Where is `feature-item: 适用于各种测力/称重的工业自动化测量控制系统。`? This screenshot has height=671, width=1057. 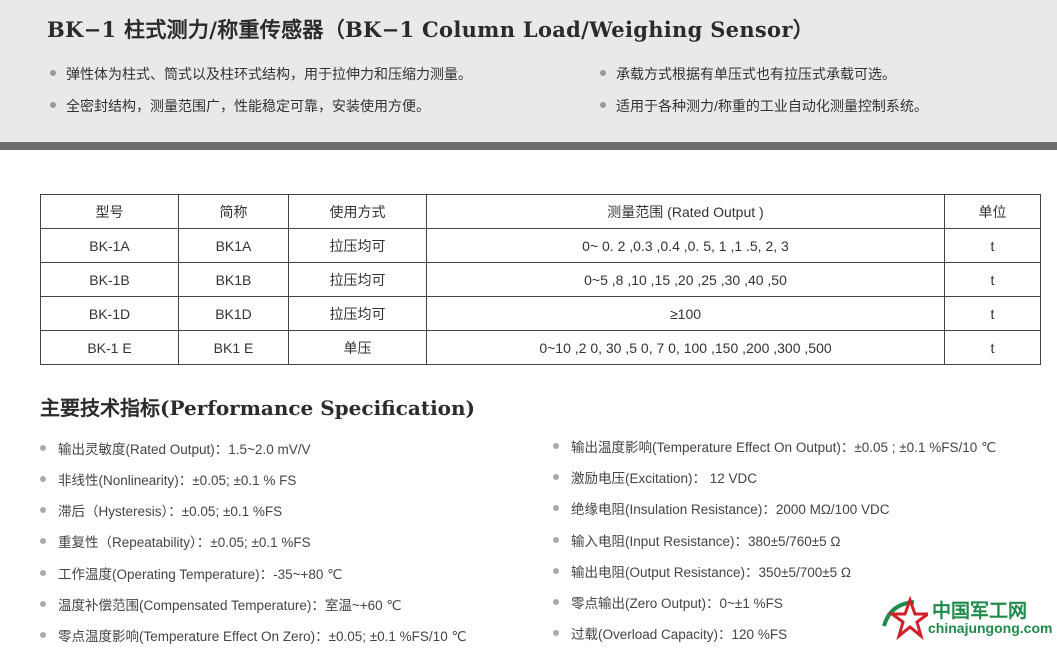 feature-item: 适用于各种测力/称重的工业自动化测量控制系统。 is located at coordinates (764, 106).